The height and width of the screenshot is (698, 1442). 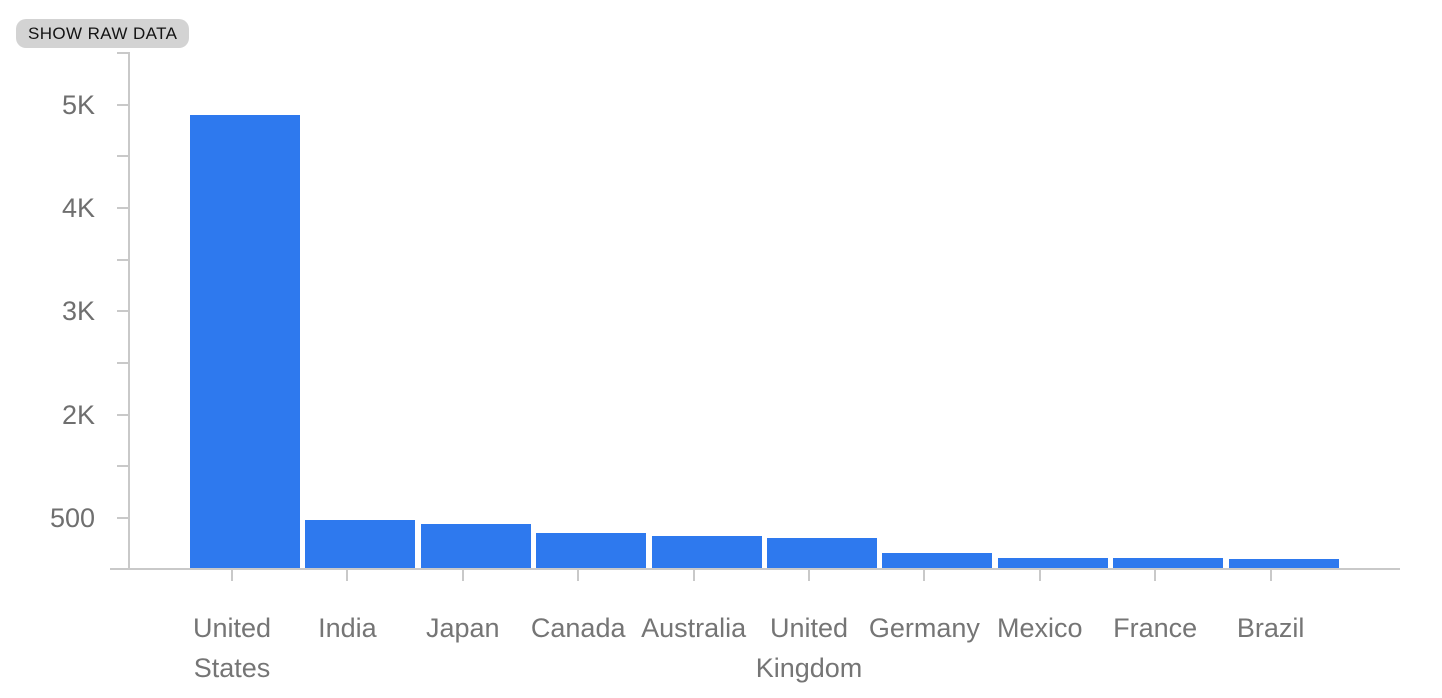 What do you see at coordinates (463, 628) in the screenshot?
I see `x-axis-label-japan: Japan` at bounding box center [463, 628].